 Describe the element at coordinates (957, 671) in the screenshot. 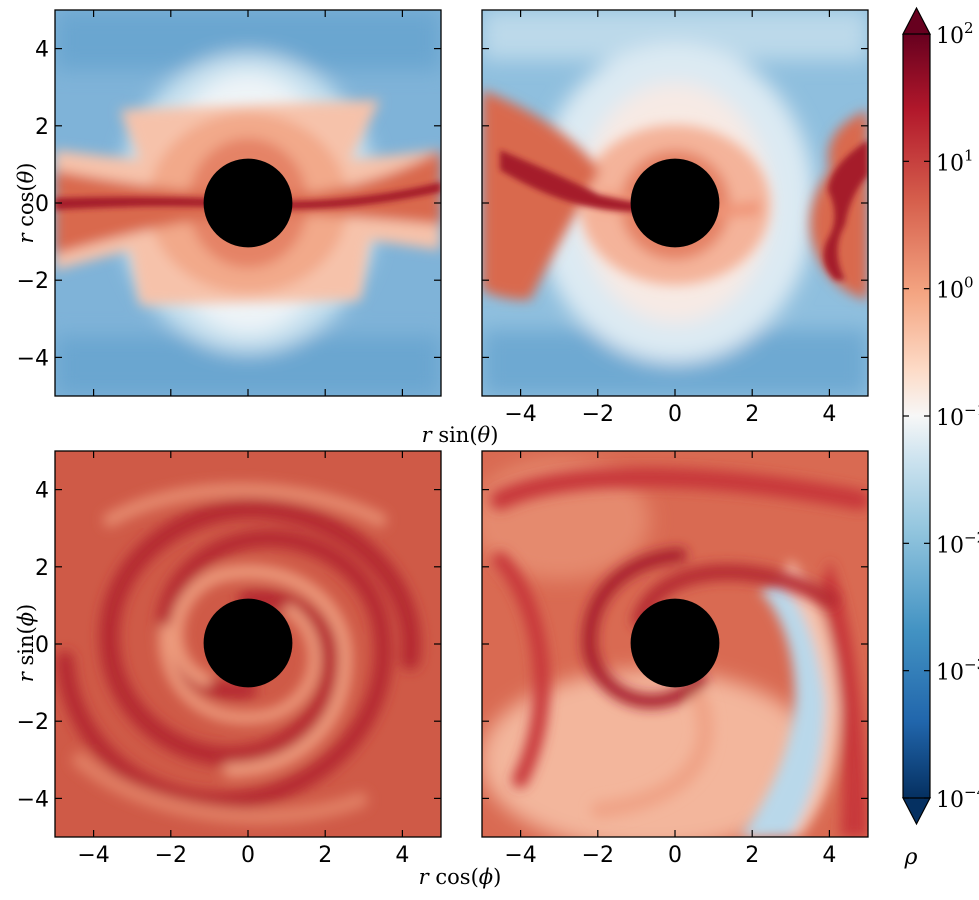

I see `colorbar-tick-label: 10⁻³` at that location.